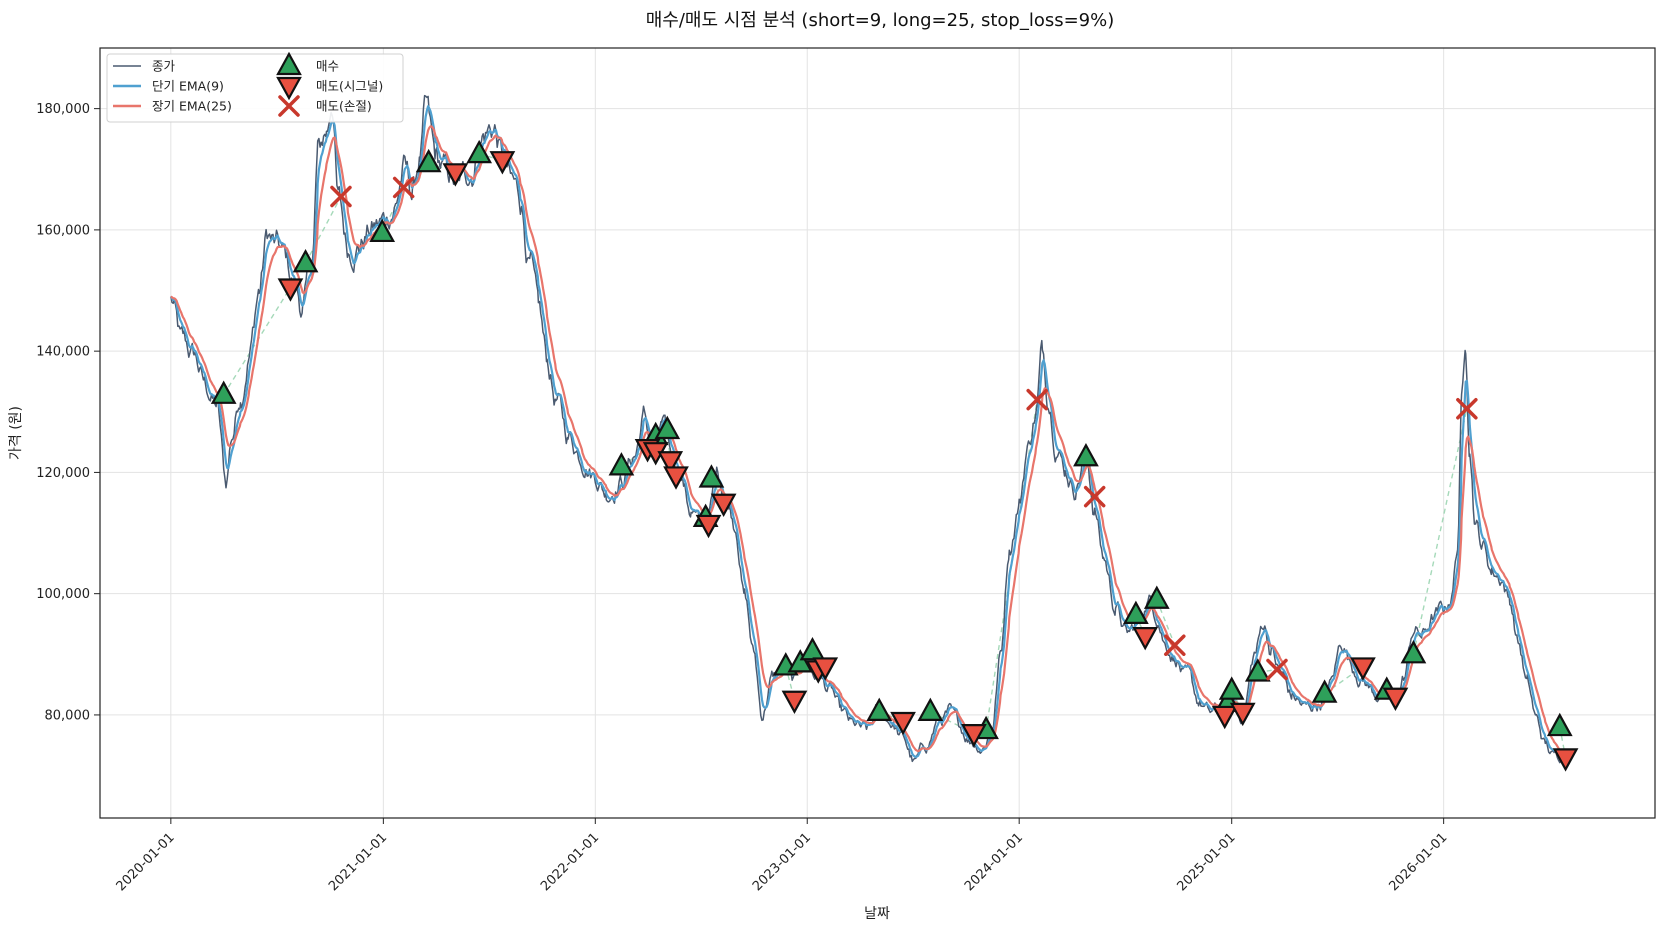 This screenshot has width=1660, height=930. Describe the element at coordinates (63, 352) in the screenshot. I see `y-tick-label: 140,000` at that location.